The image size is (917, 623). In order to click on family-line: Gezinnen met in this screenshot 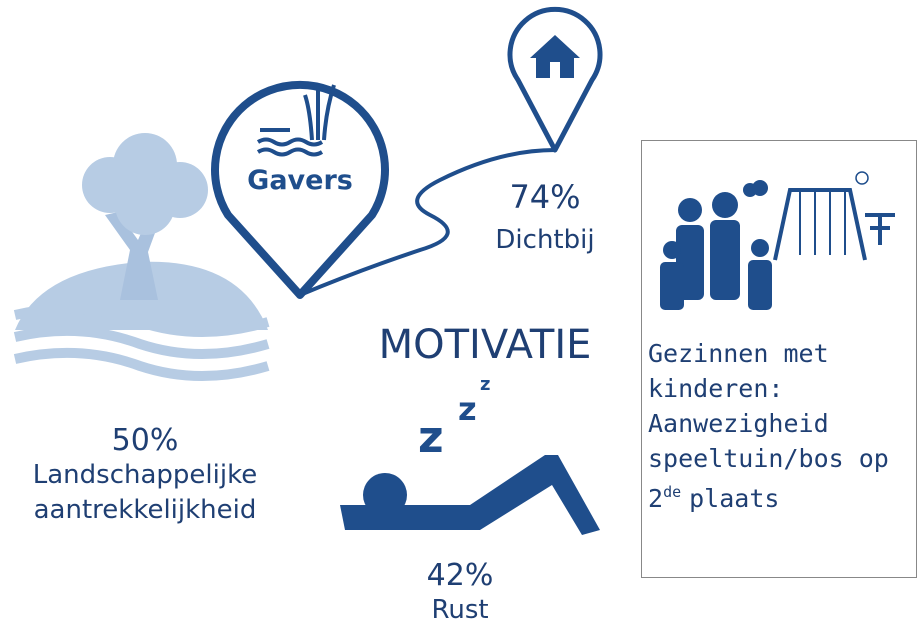, I will do `click(738, 353)`.